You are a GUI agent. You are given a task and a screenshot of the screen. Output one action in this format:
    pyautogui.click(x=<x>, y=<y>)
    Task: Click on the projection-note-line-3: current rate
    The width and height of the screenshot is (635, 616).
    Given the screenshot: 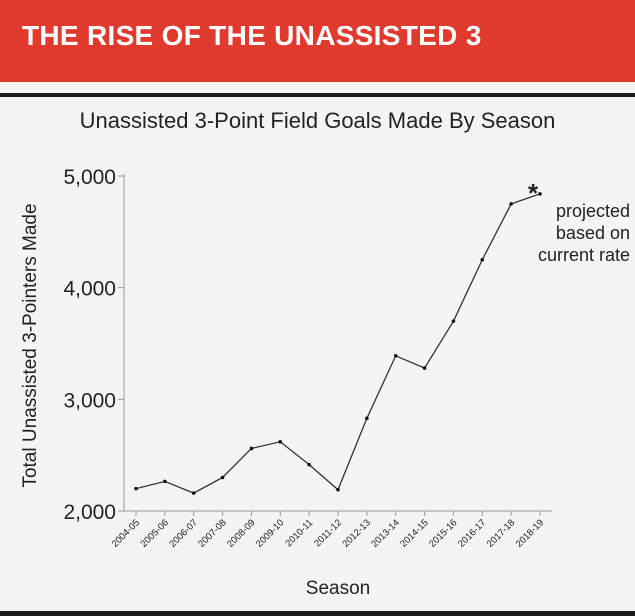 What is the action you would take?
    pyautogui.click(x=583, y=255)
    